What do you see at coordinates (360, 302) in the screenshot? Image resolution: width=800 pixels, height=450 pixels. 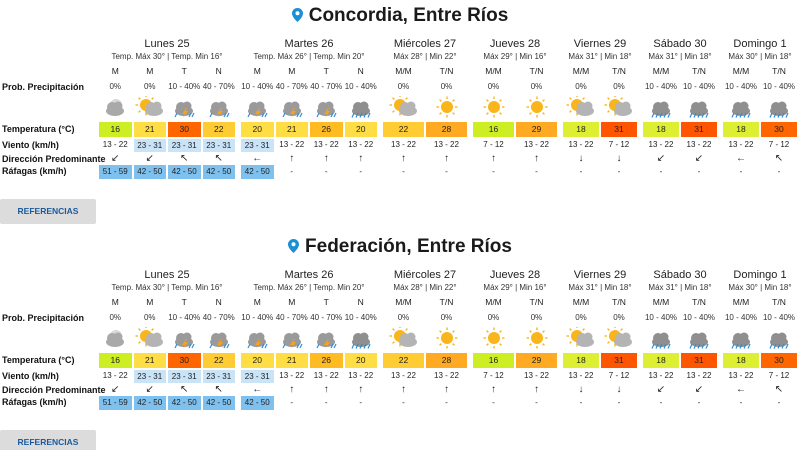 I see `period-label: N` at bounding box center [360, 302].